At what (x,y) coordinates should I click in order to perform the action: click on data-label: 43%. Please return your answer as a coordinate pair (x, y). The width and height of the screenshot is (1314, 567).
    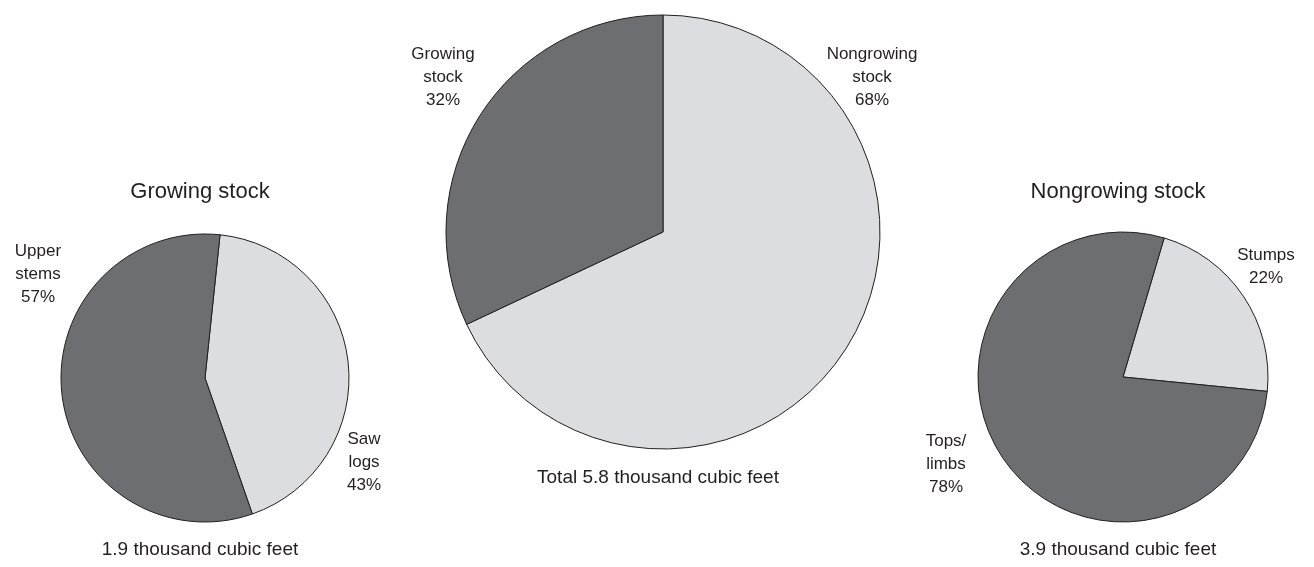
    Looking at the image, I should click on (364, 484).